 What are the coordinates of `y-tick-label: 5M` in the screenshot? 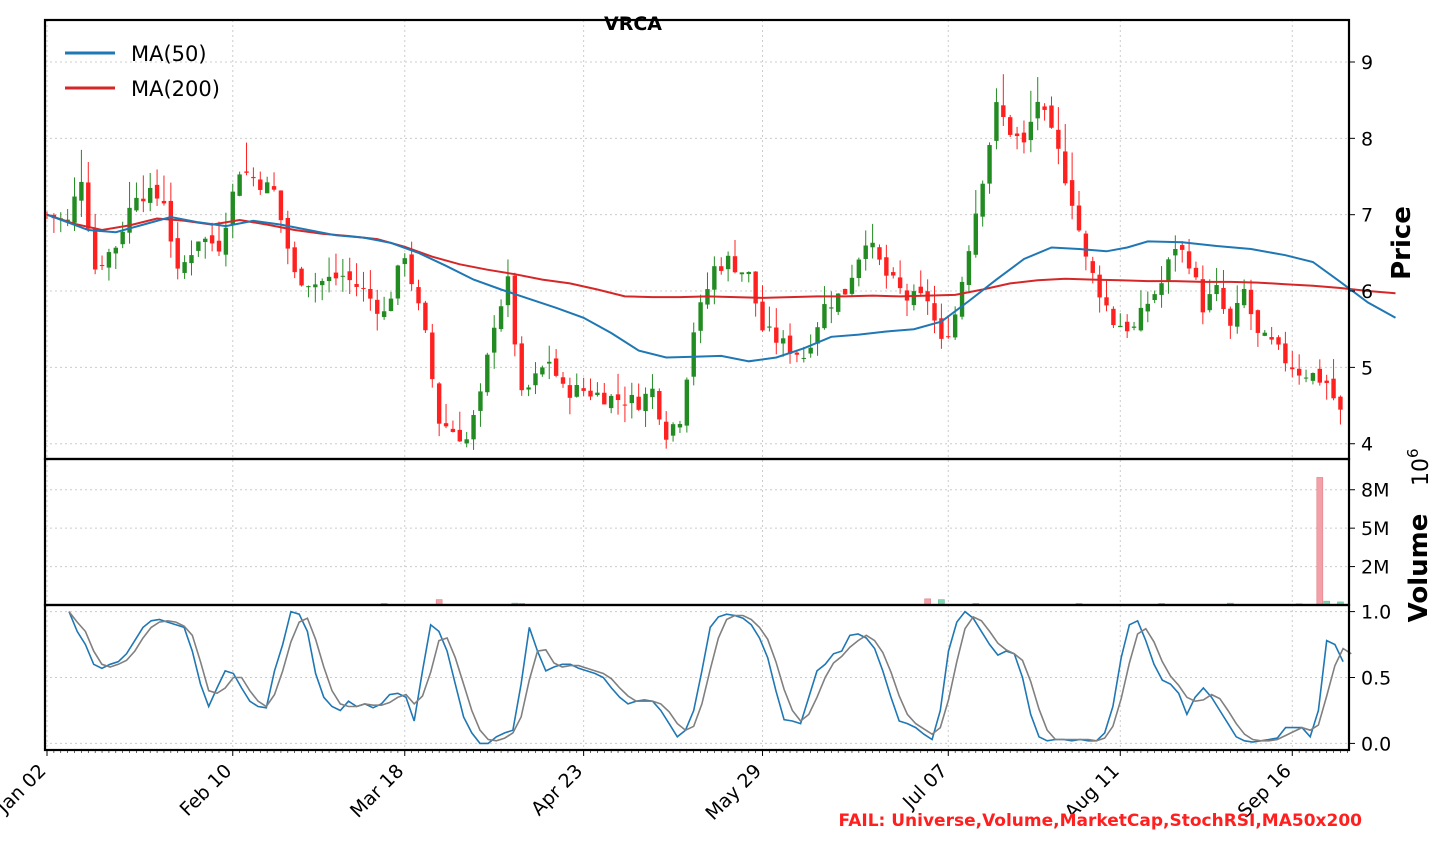 It's located at (1375, 529).